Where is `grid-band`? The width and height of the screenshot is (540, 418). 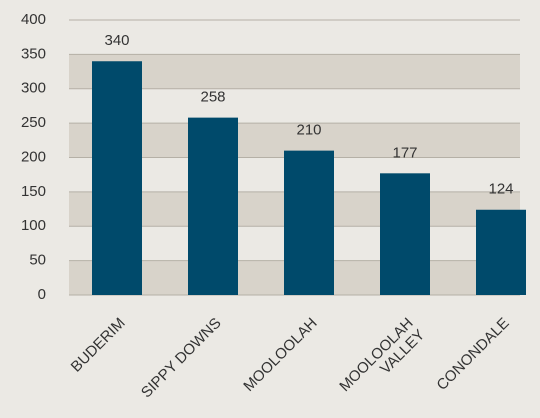
grid-band is located at coordinates (294, 71).